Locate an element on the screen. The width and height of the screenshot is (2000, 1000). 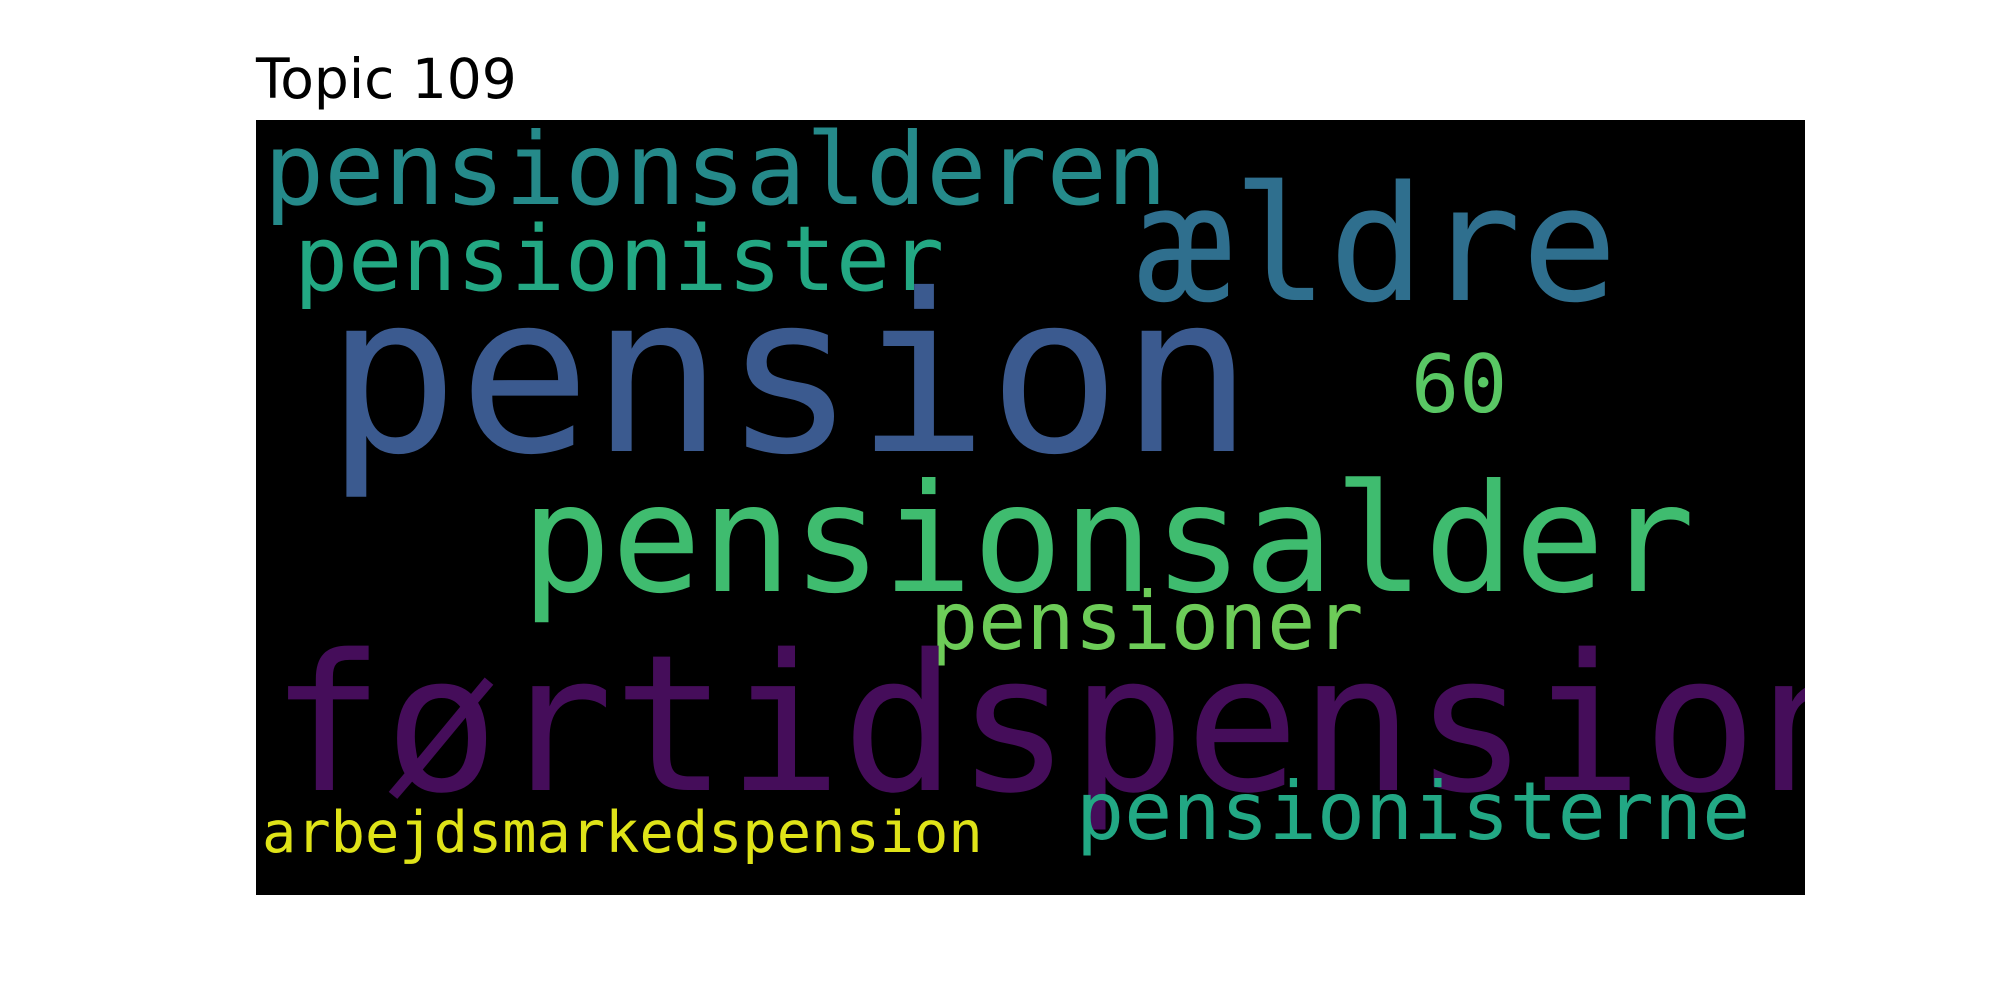
word-pension: pension is located at coordinates (790, 375).